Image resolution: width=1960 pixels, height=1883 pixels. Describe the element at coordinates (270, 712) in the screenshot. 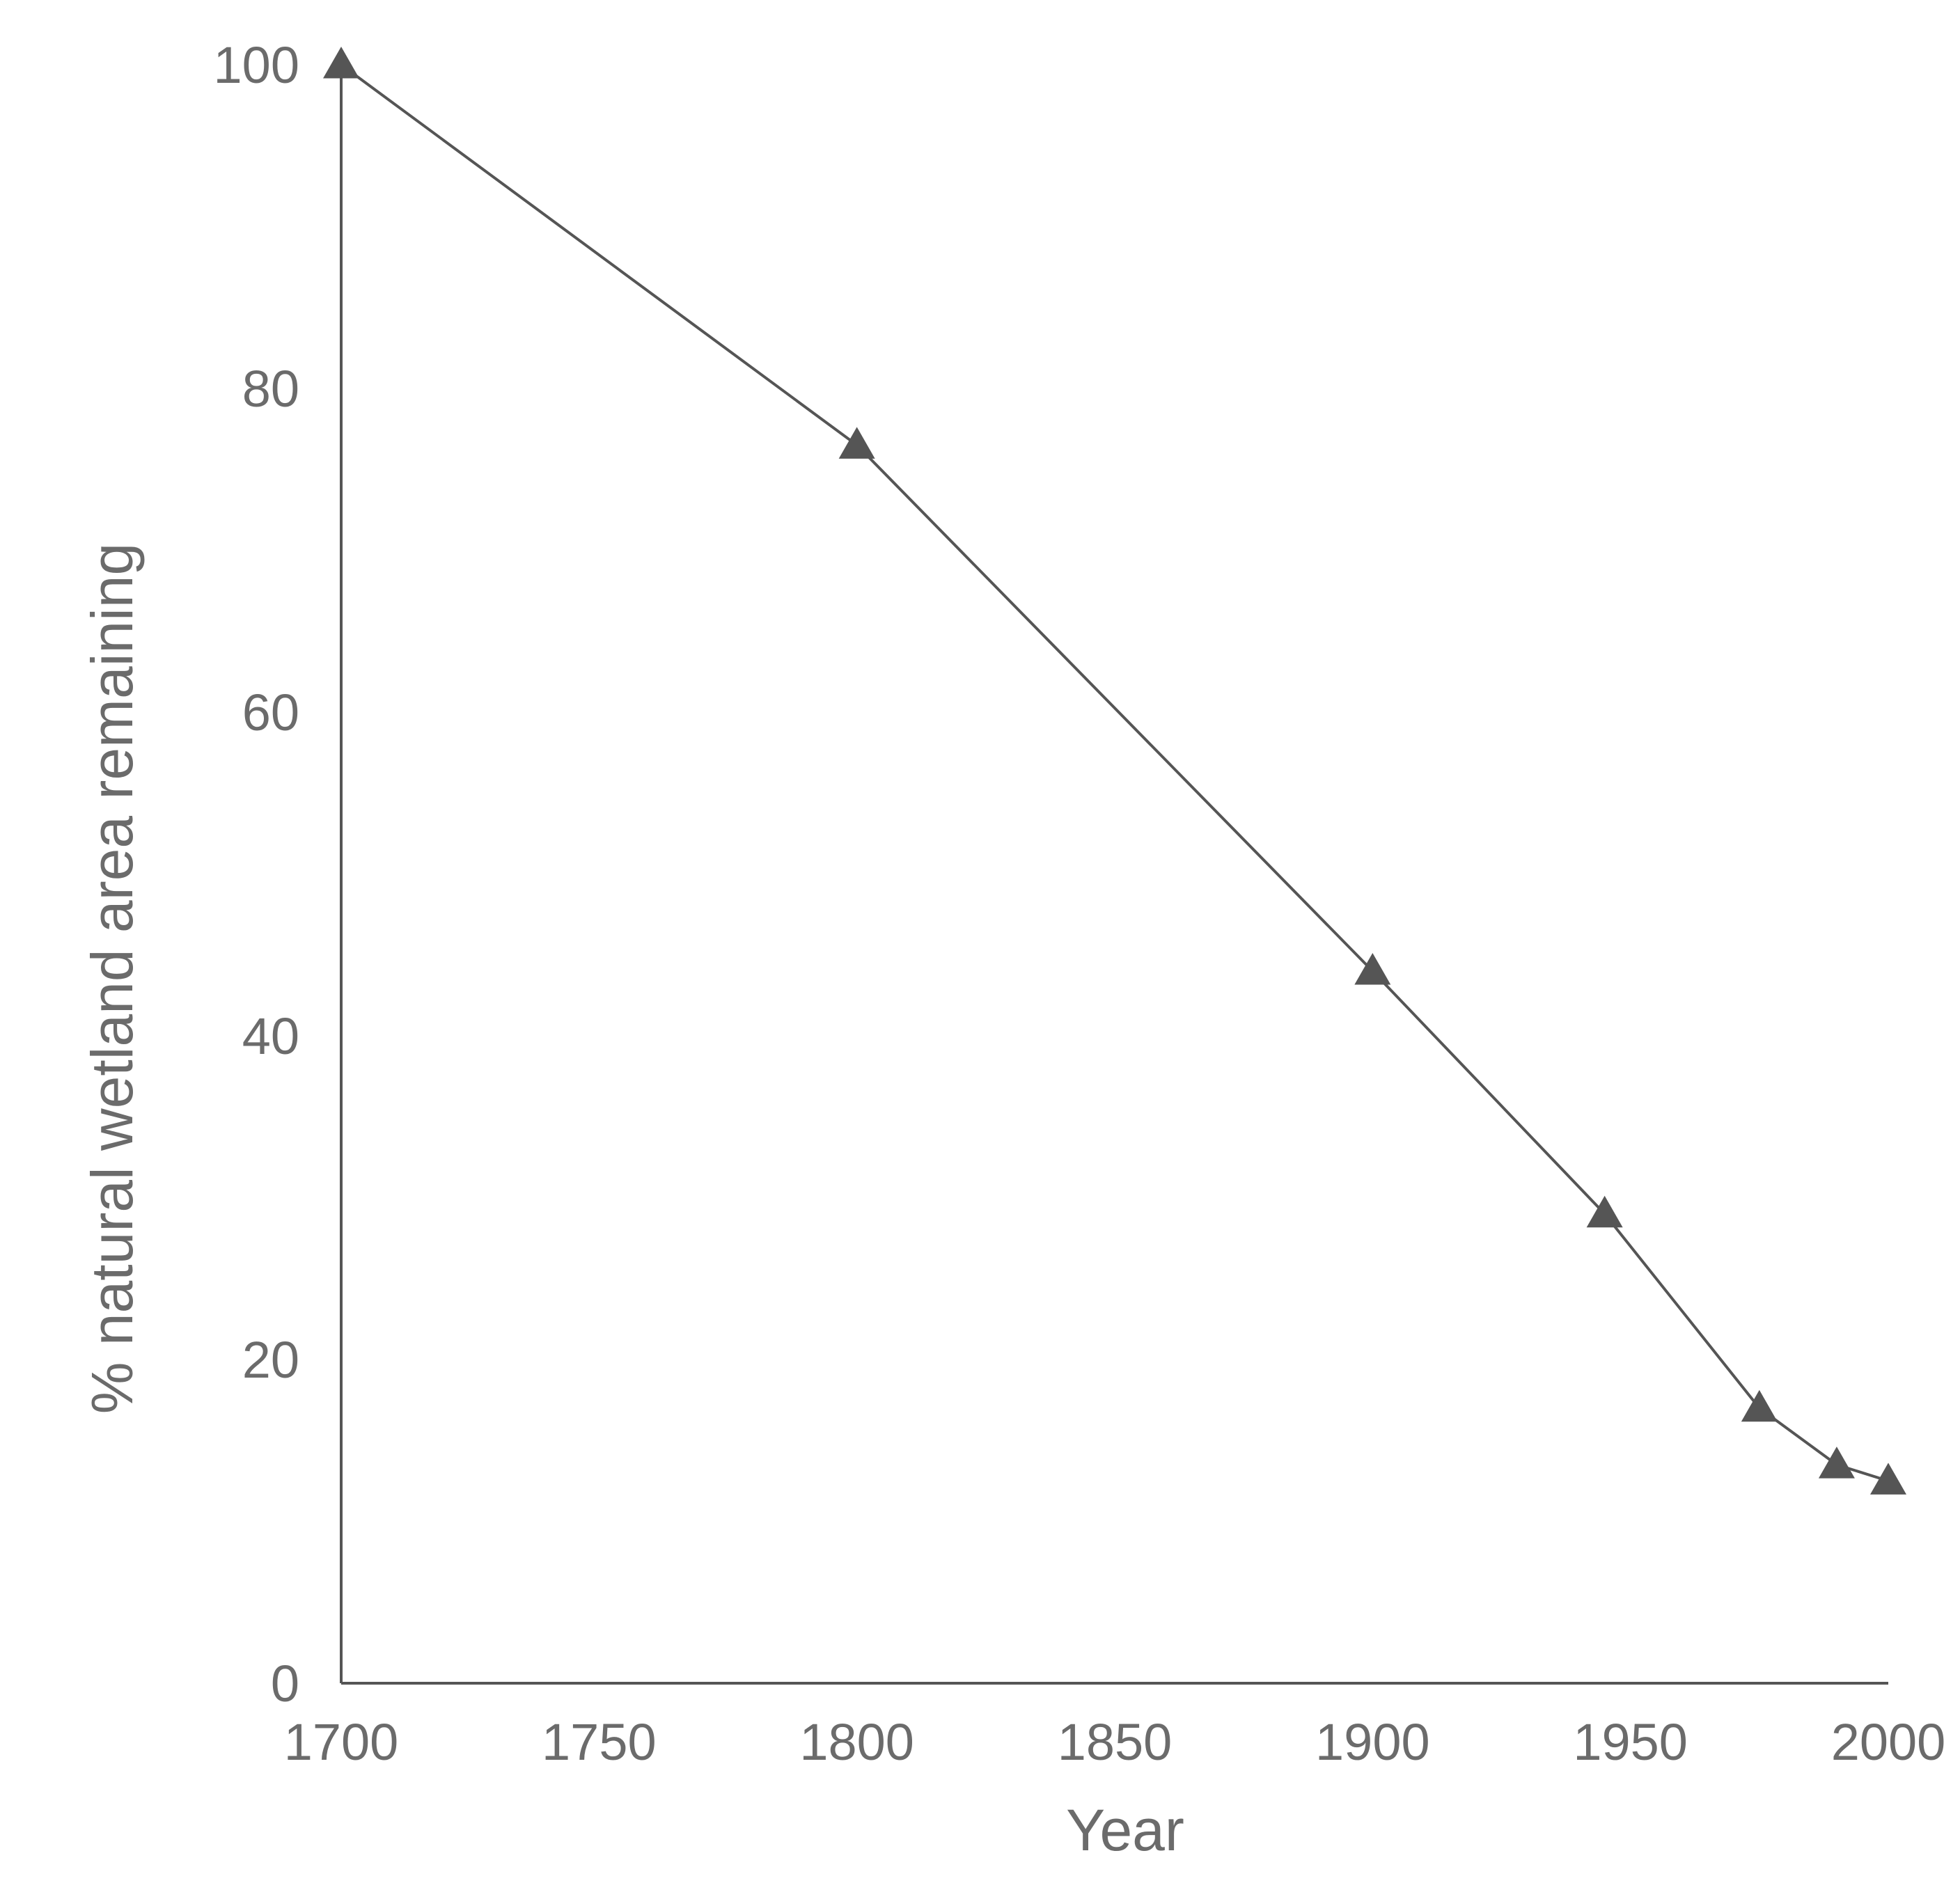

I see `y-tick-label: 60` at that location.